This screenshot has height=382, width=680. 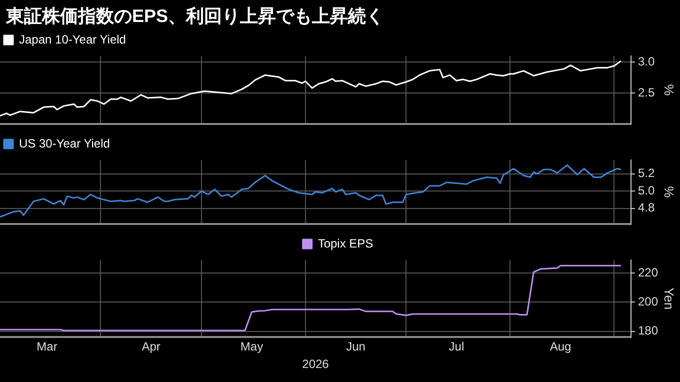 I want to click on y-tick-label: 3.0, so click(x=647, y=61).